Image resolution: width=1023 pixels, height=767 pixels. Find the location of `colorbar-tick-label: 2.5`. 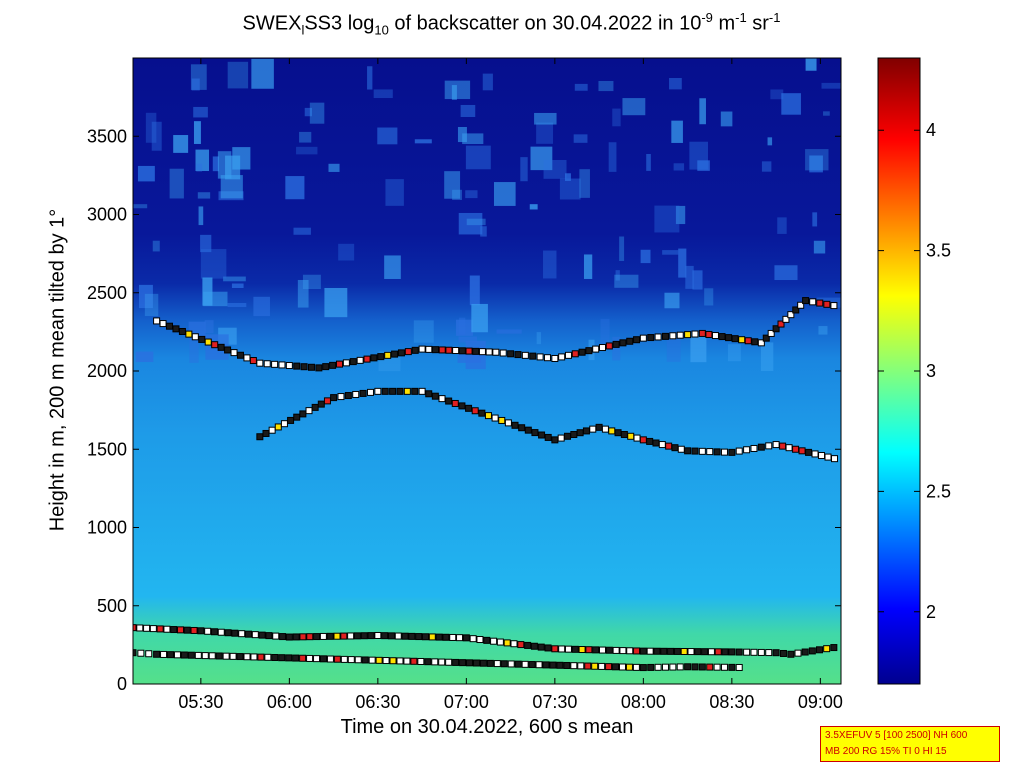

colorbar-tick-label: 2.5 is located at coordinates (938, 491).